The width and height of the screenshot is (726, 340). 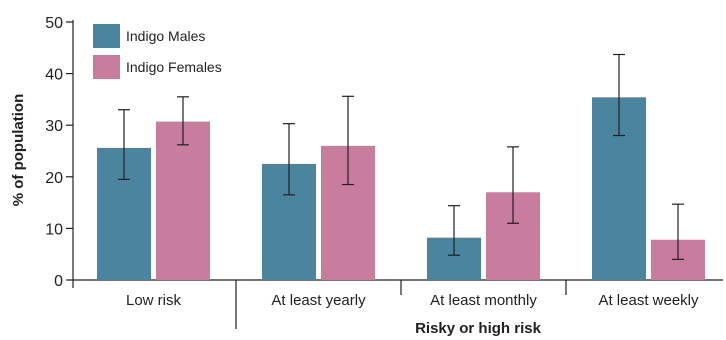 What do you see at coordinates (54, 23) in the screenshot?
I see `y-tick-label: 50` at bounding box center [54, 23].